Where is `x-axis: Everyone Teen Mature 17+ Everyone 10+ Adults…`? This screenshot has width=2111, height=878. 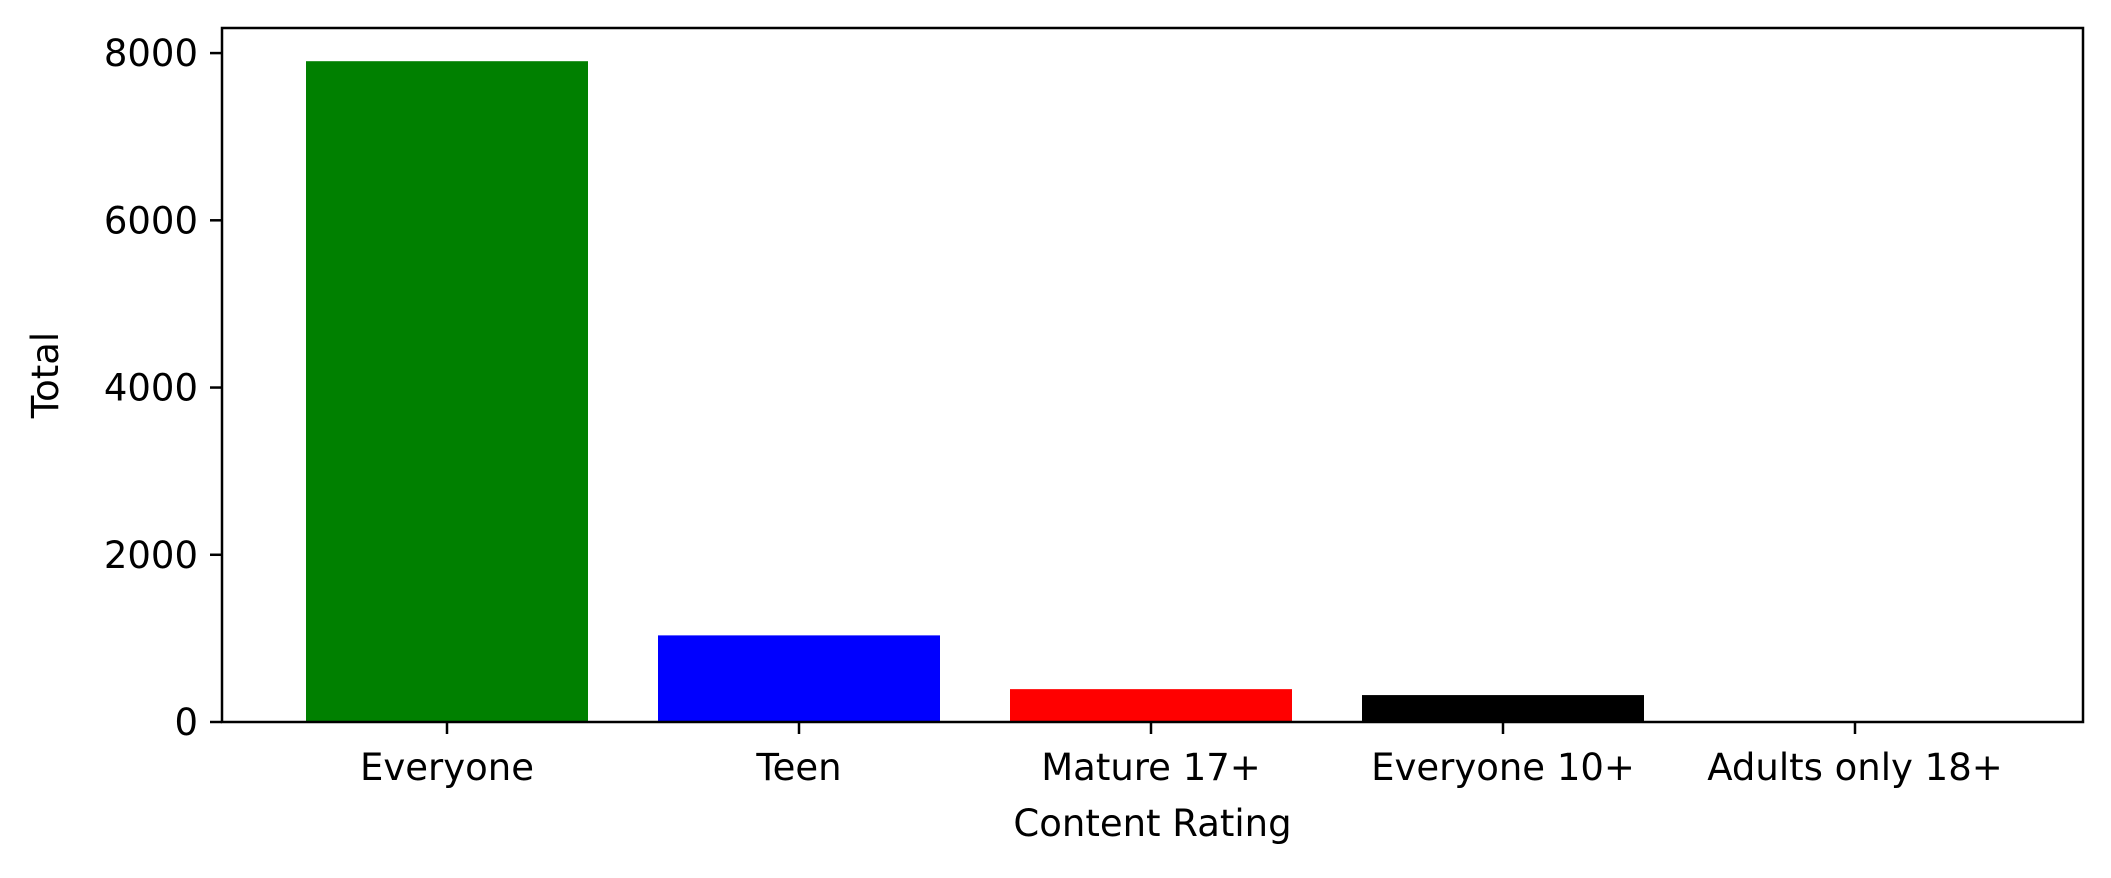
x-axis: Everyone Teen Mature 17+ Everyone 10+ Adults… is located at coordinates (1181, 755).